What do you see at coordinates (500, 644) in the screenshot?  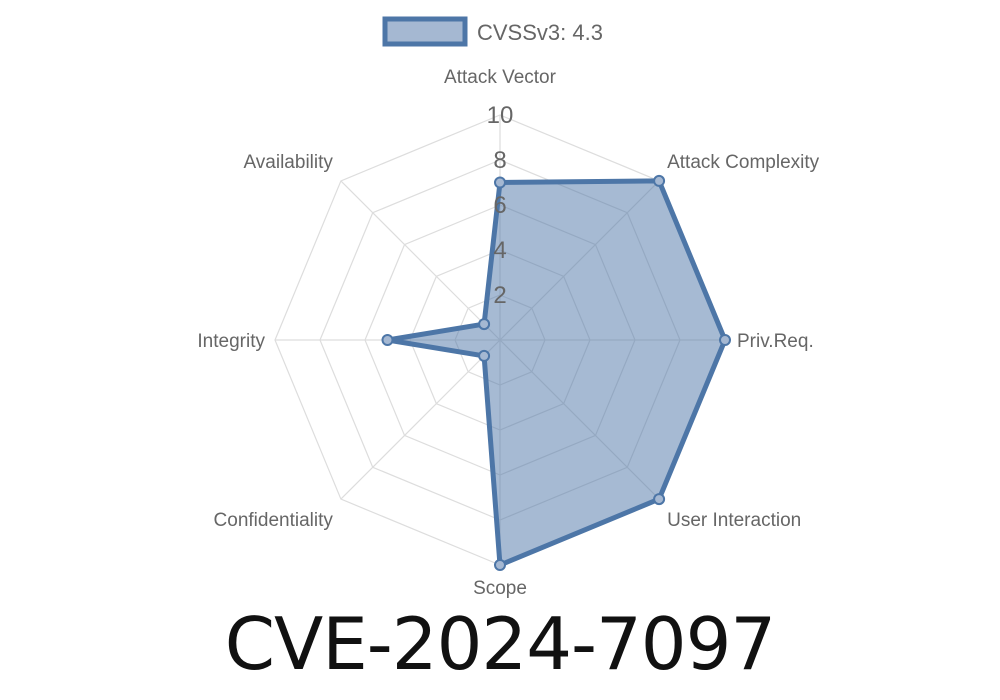 I see `cve-title: CVE-2024-7097` at bounding box center [500, 644].